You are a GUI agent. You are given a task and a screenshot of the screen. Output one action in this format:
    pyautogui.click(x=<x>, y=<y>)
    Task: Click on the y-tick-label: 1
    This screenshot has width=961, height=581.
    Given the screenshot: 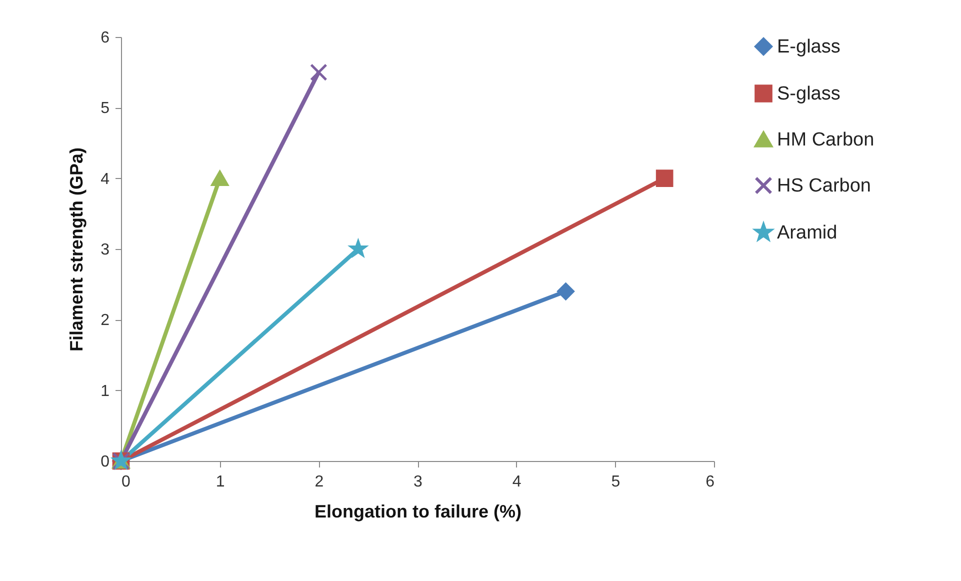 What is the action you would take?
    pyautogui.click(x=105, y=391)
    